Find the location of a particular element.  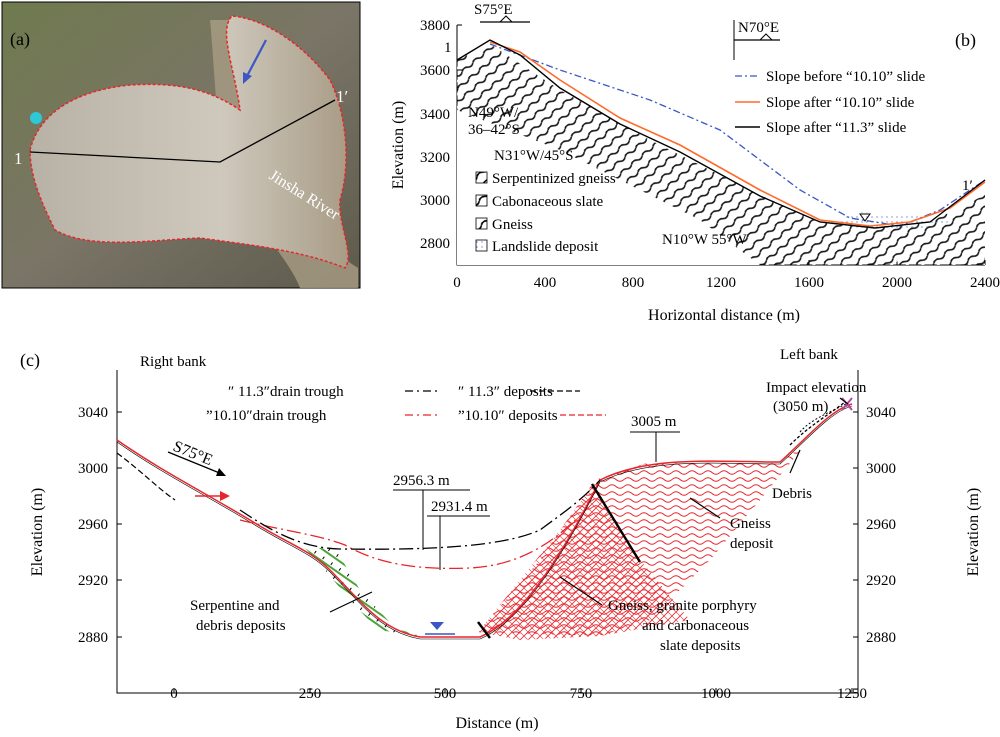

b-x-tick-label: 2000 is located at coordinates (897, 283).